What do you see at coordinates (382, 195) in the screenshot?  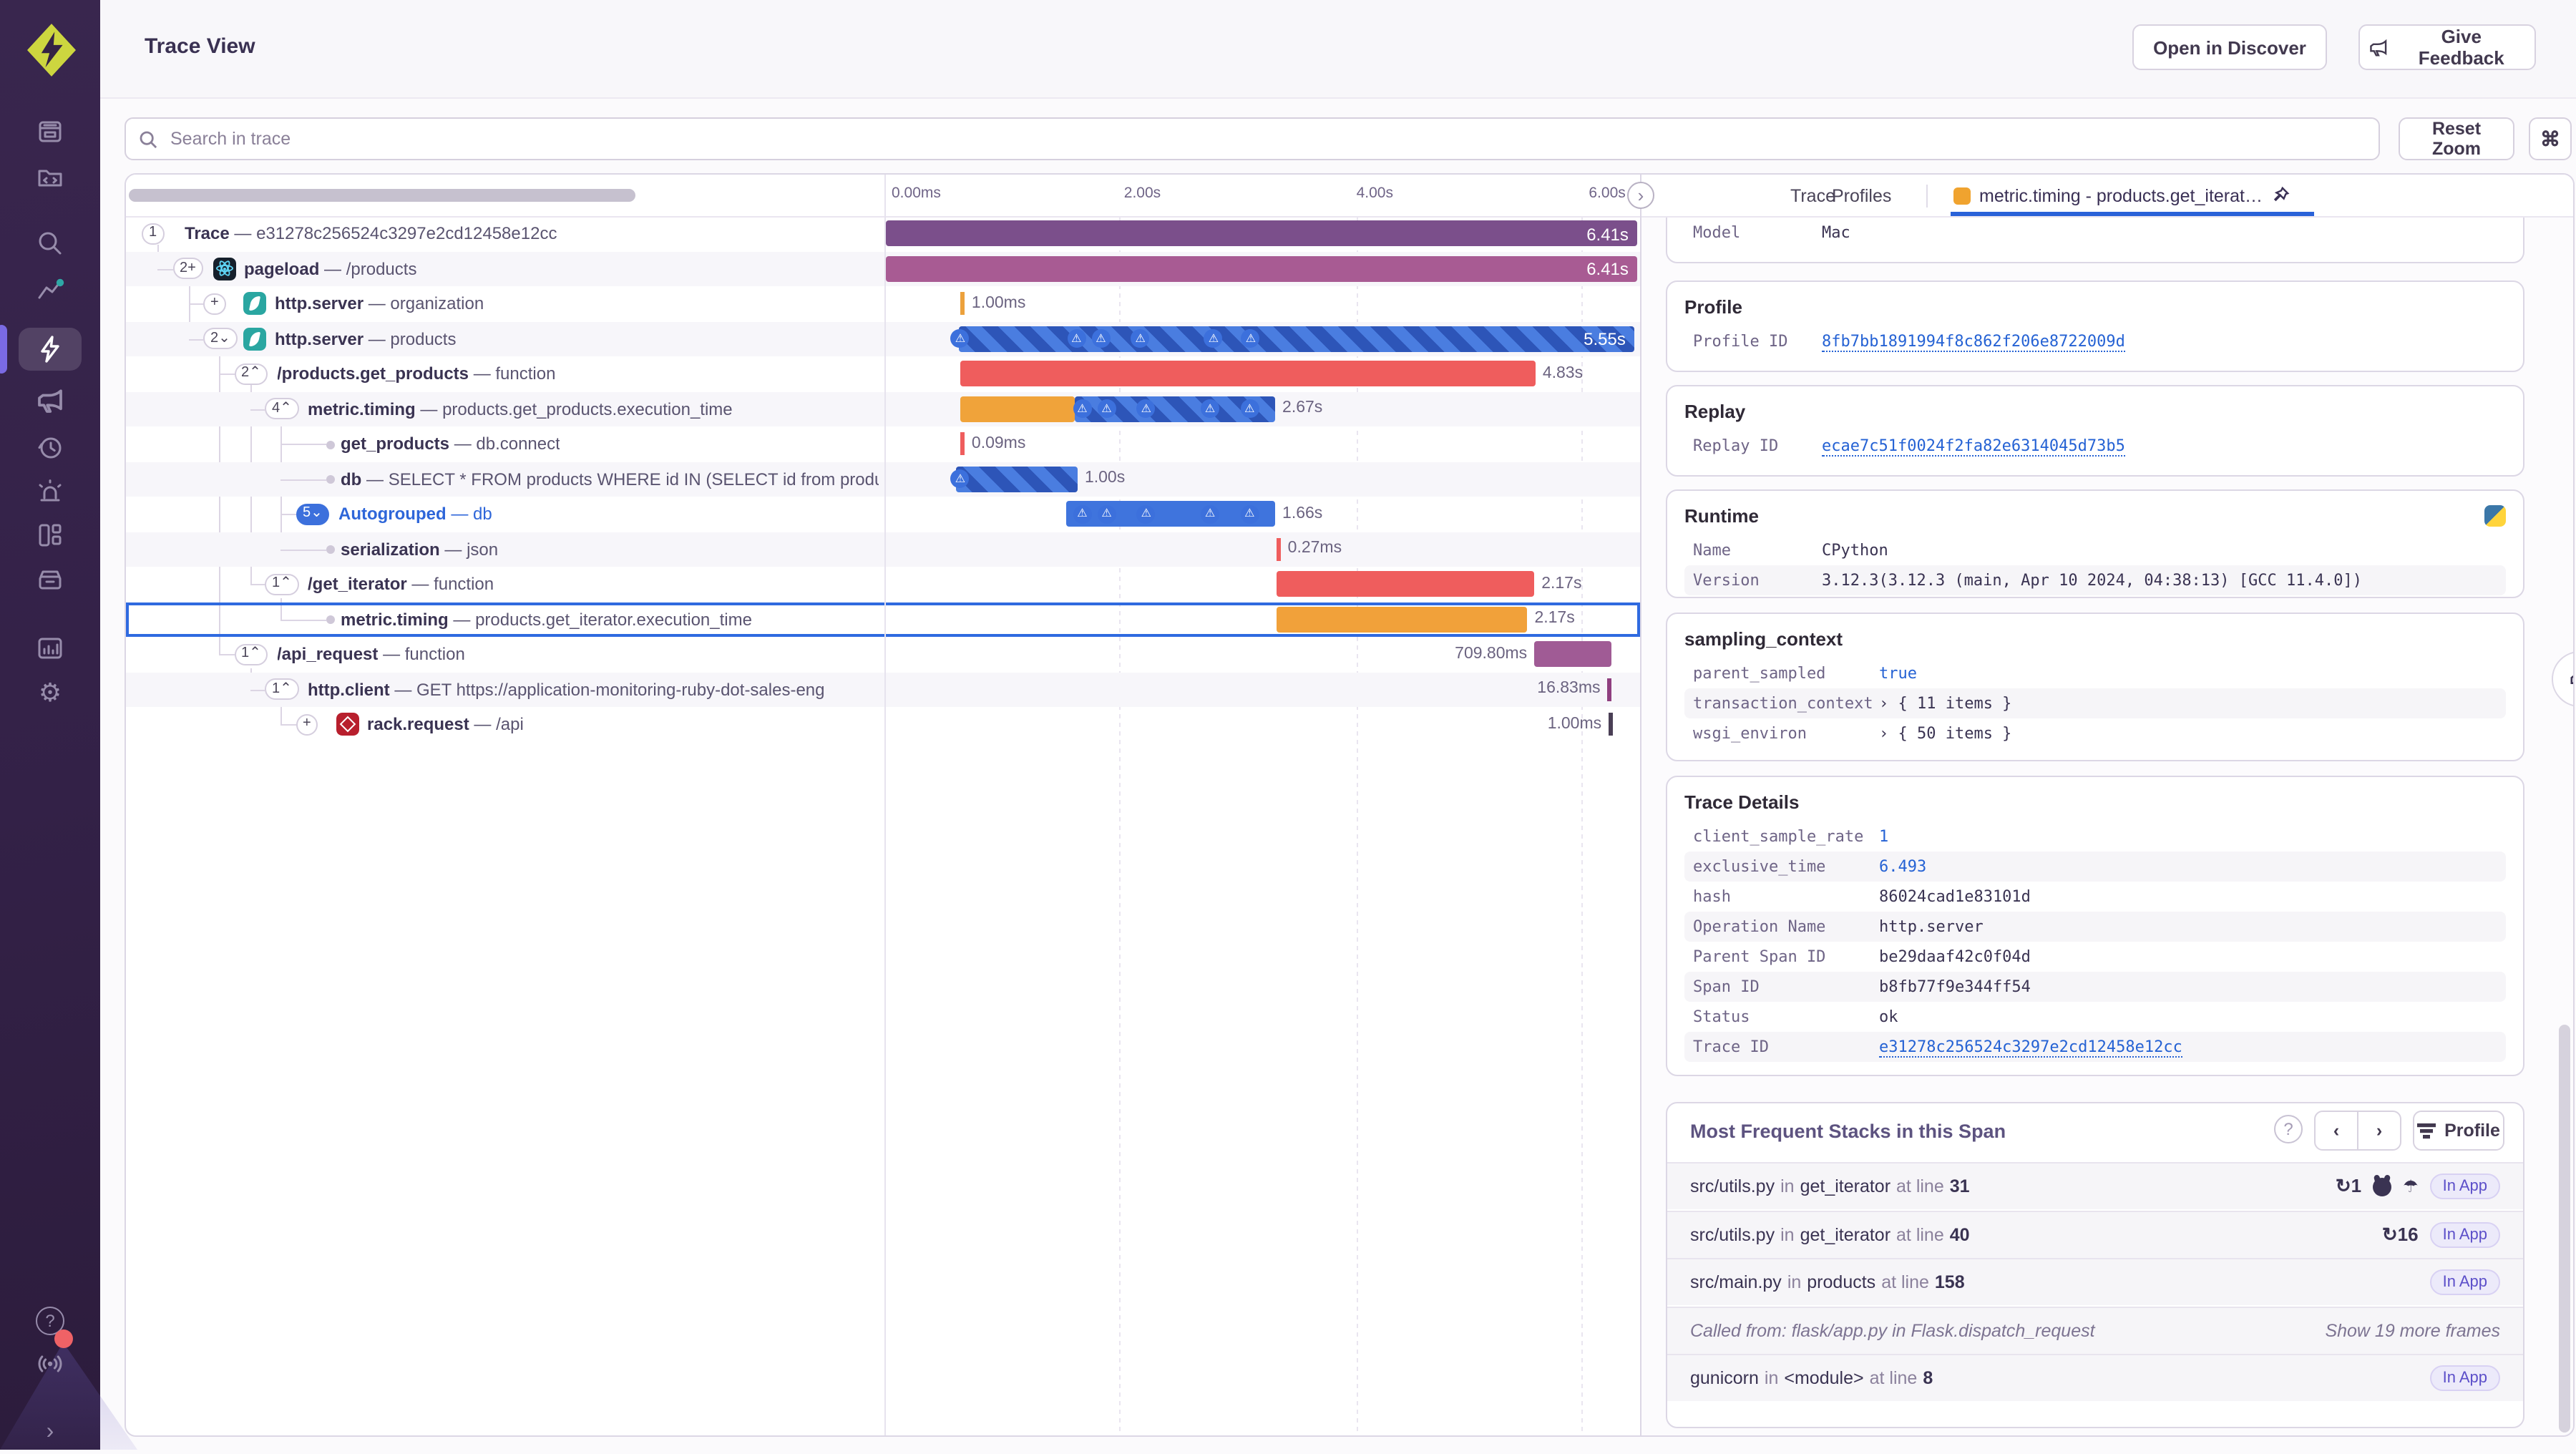 I see `minimap-scrollbar` at bounding box center [382, 195].